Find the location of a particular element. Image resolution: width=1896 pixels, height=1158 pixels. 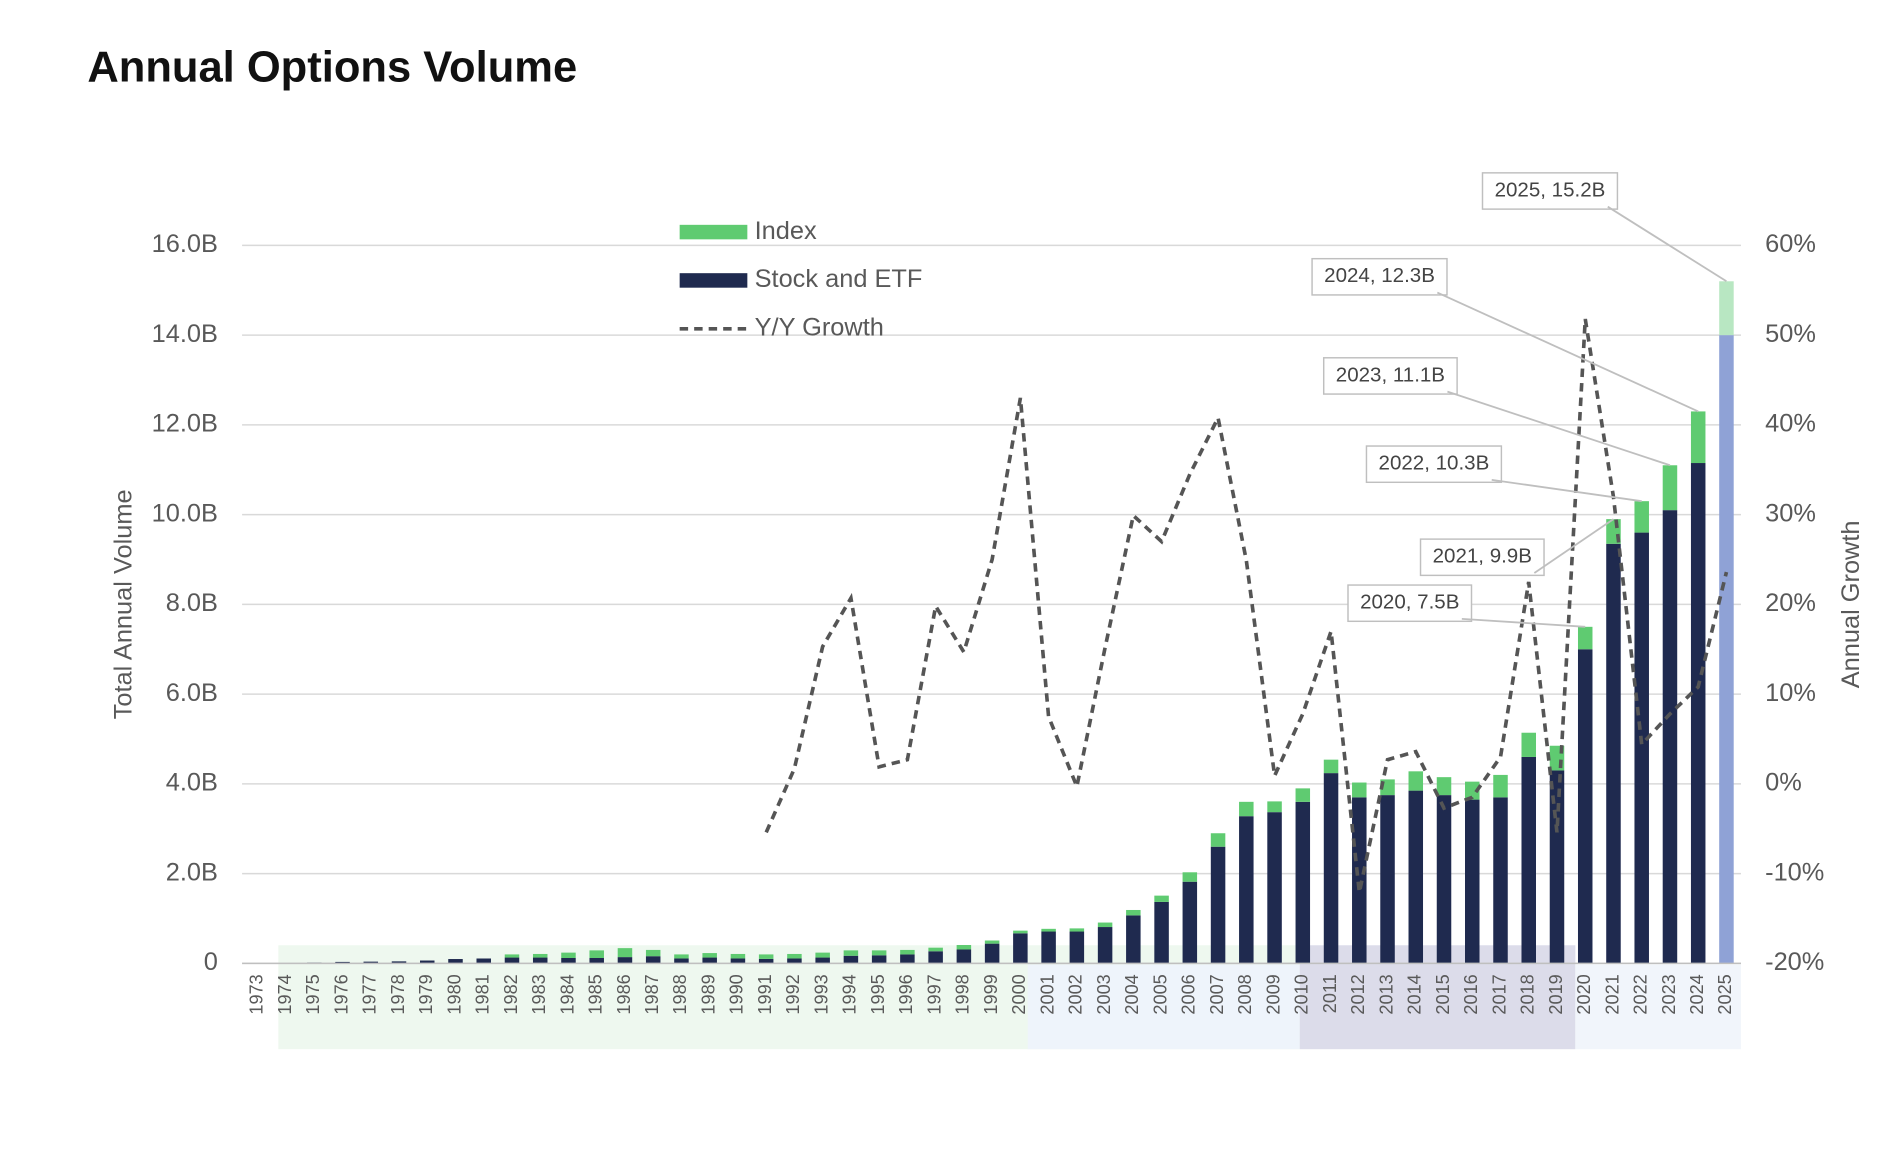

x-tick-label: 1975 is located at coordinates (313, 994).